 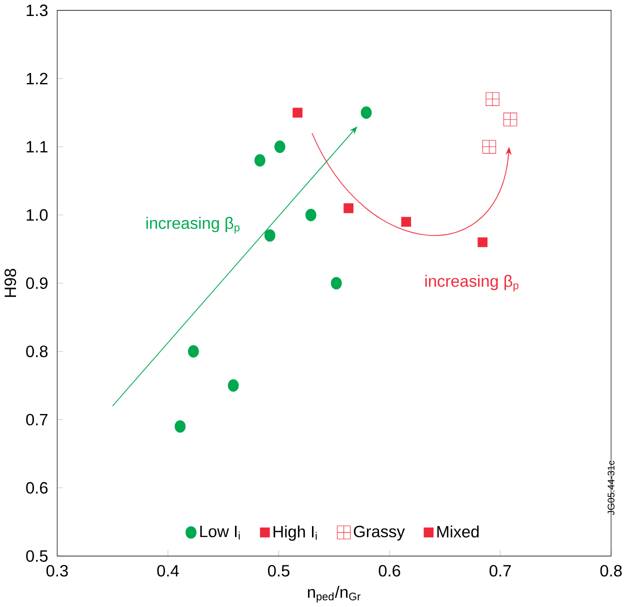 What do you see at coordinates (37, 78) in the screenshot?
I see `y-tick-label: 1.2` at bounding box center [37, 78].